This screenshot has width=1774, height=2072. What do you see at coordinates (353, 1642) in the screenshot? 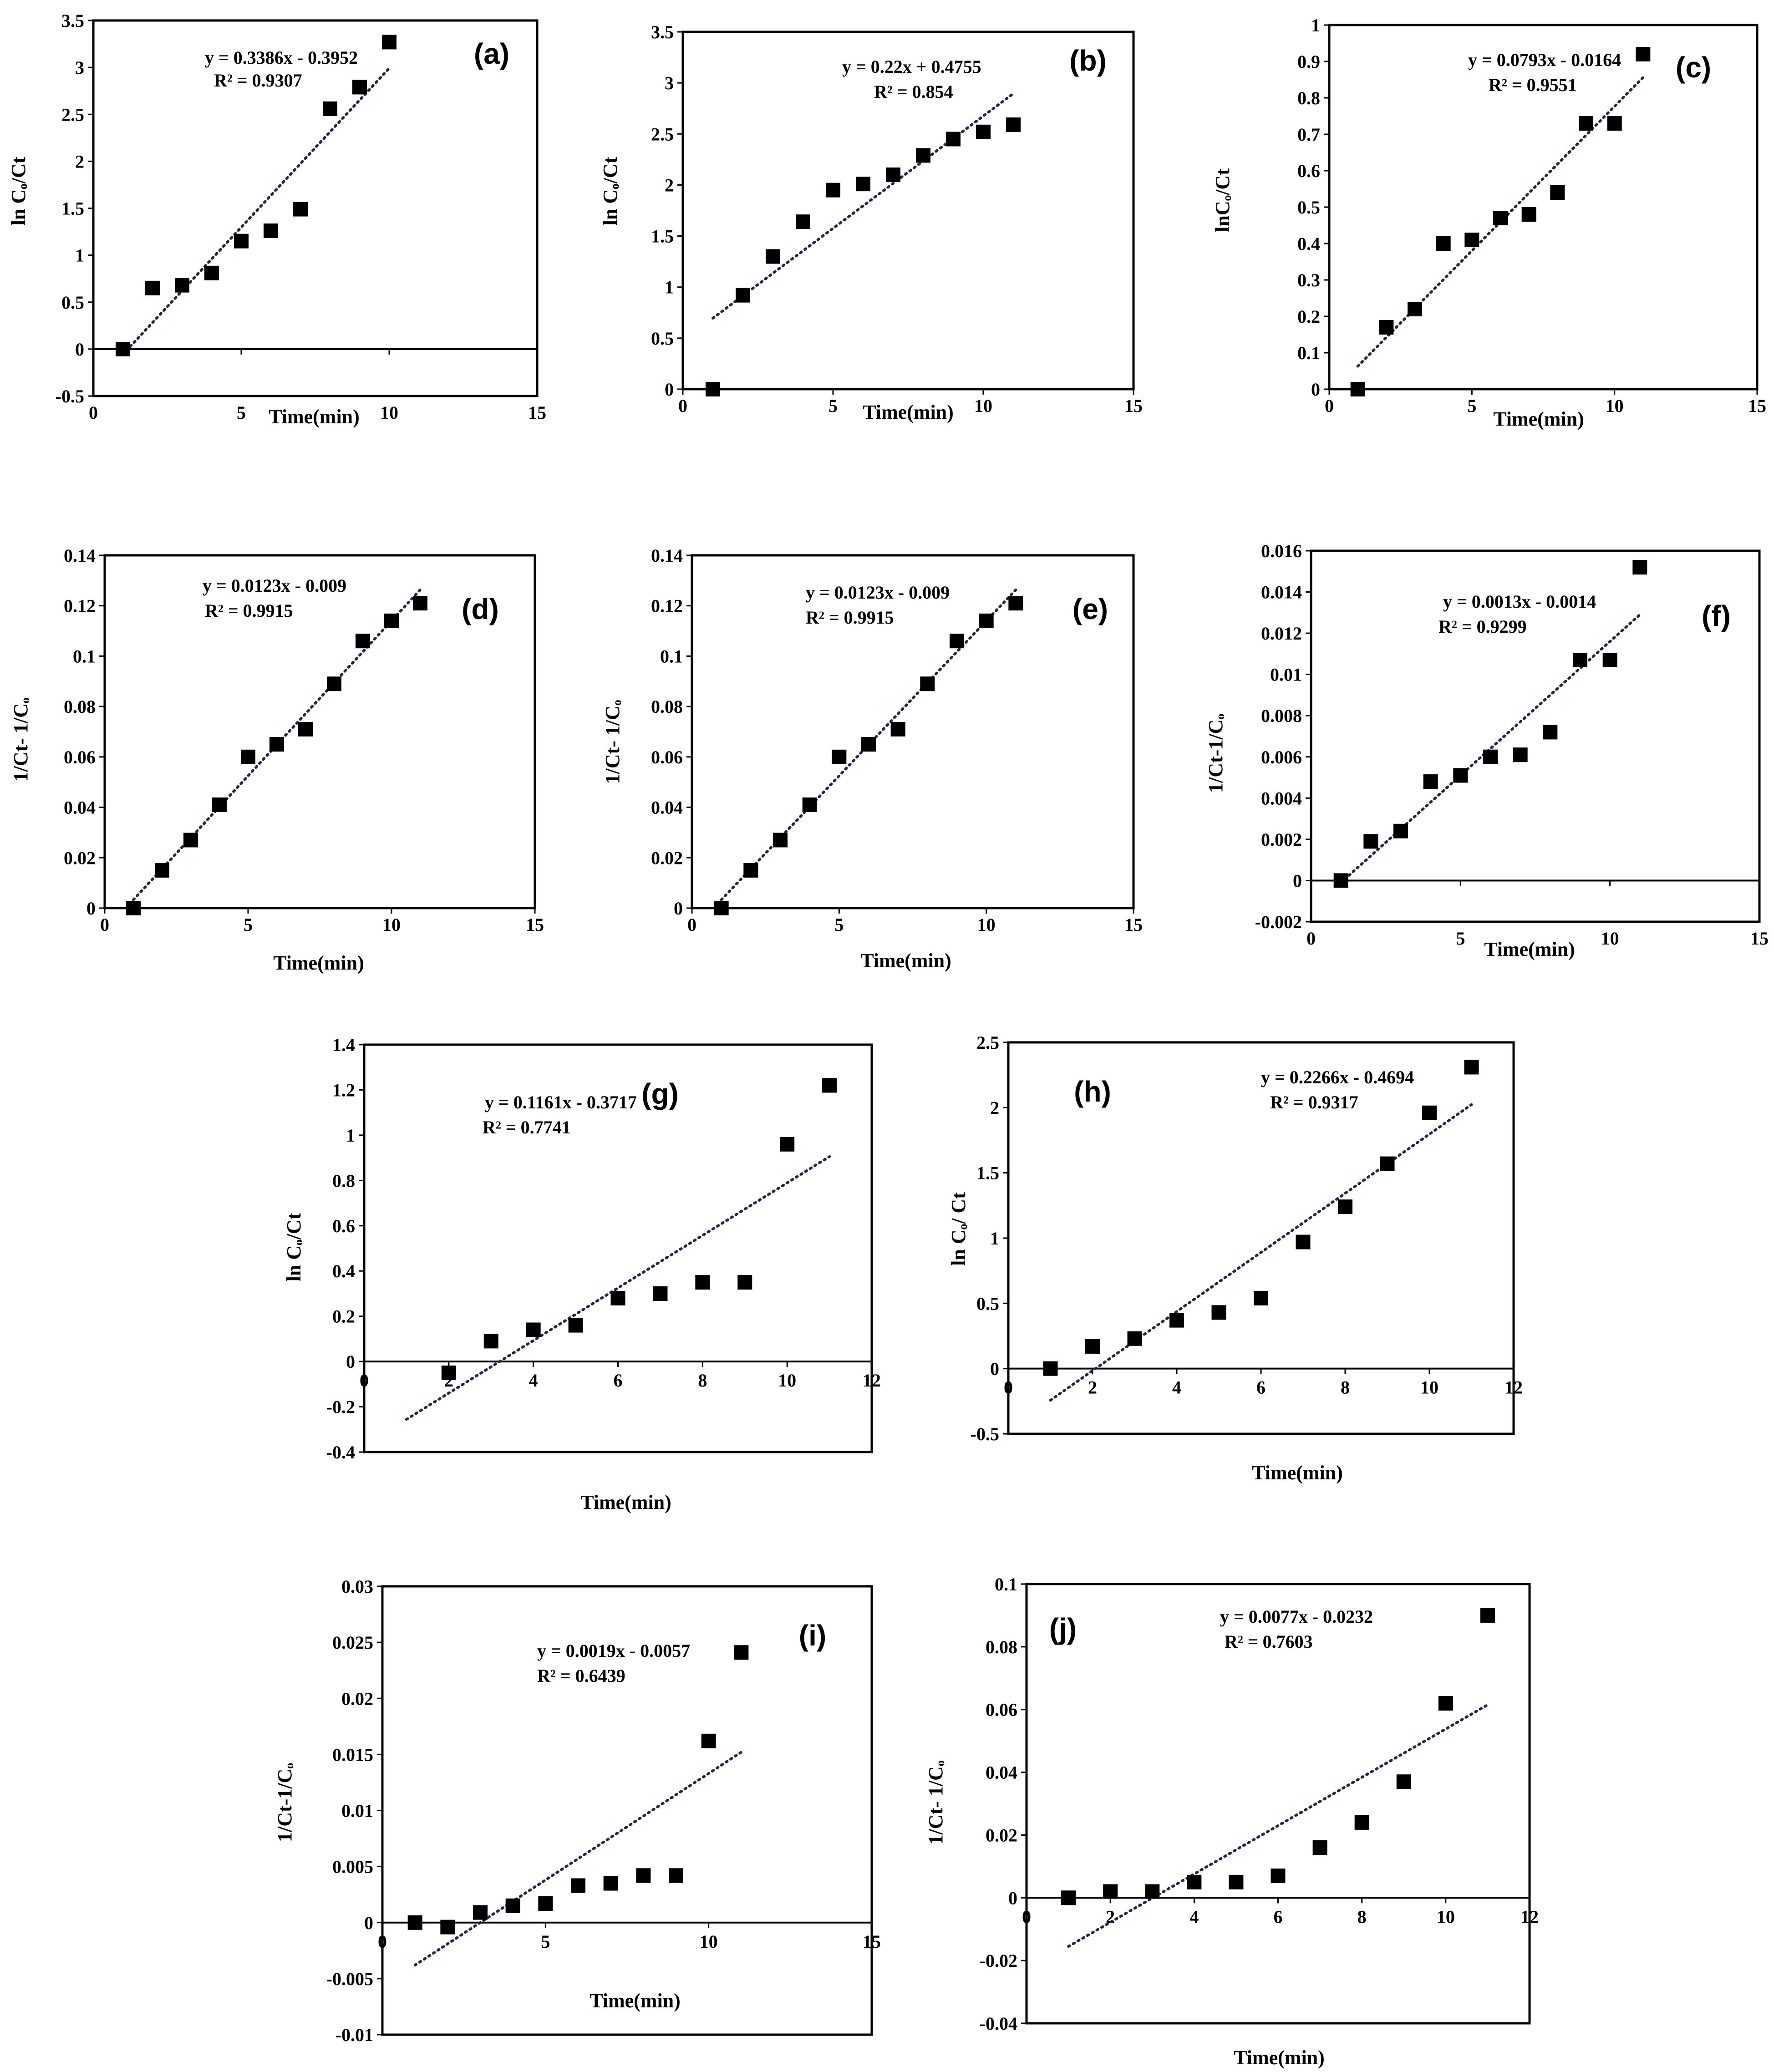
I see `y-tick-label: 0.025` at bounding box center [353, 1642].